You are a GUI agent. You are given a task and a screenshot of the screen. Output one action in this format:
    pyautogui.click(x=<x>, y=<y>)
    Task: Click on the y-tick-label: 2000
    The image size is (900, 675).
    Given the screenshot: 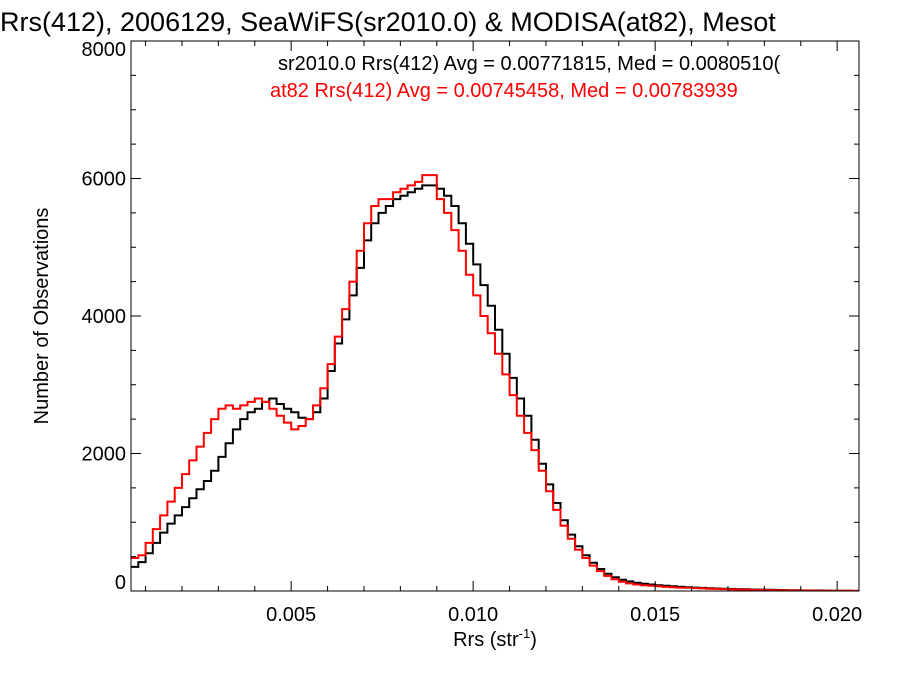 What is the action you would take?
    pyautogui.click(x=104, y=455)
    